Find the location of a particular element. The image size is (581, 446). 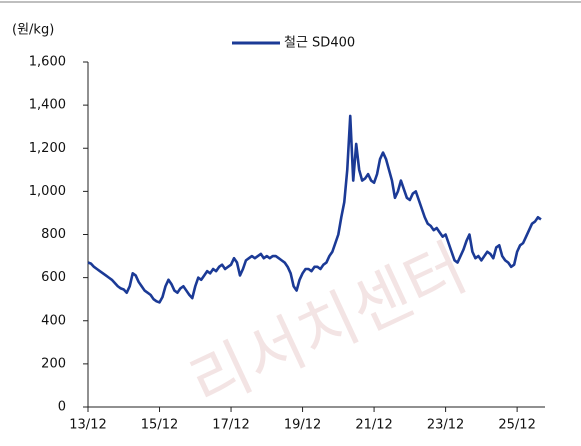

x-tick-label: 19/12 is located at coordinates (302, 425).